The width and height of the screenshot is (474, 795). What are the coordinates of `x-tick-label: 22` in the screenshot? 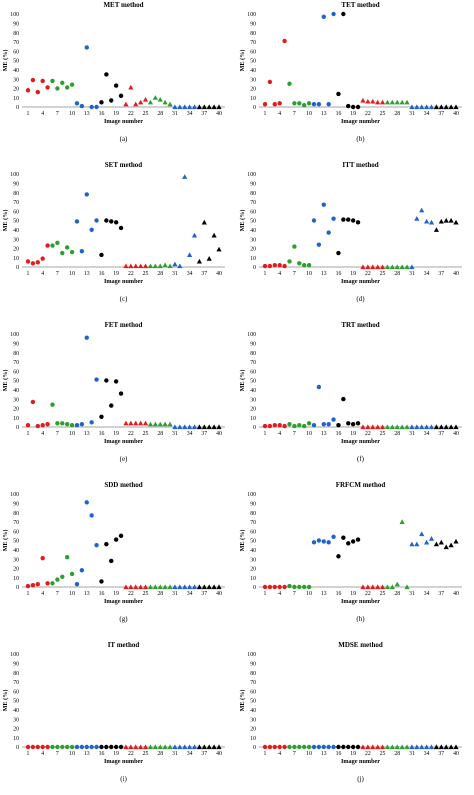 It's located at (368, 274).